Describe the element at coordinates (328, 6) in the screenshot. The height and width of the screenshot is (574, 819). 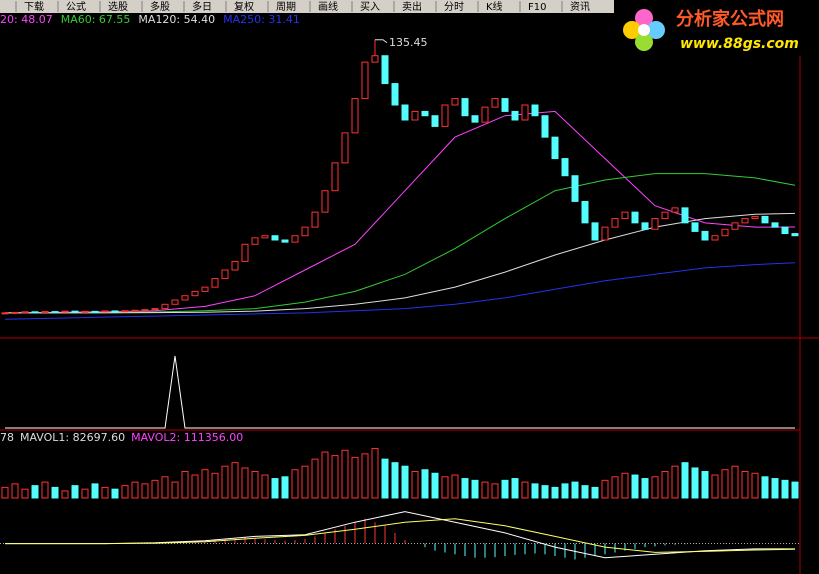
I see `menu-item: 画线` at that location.